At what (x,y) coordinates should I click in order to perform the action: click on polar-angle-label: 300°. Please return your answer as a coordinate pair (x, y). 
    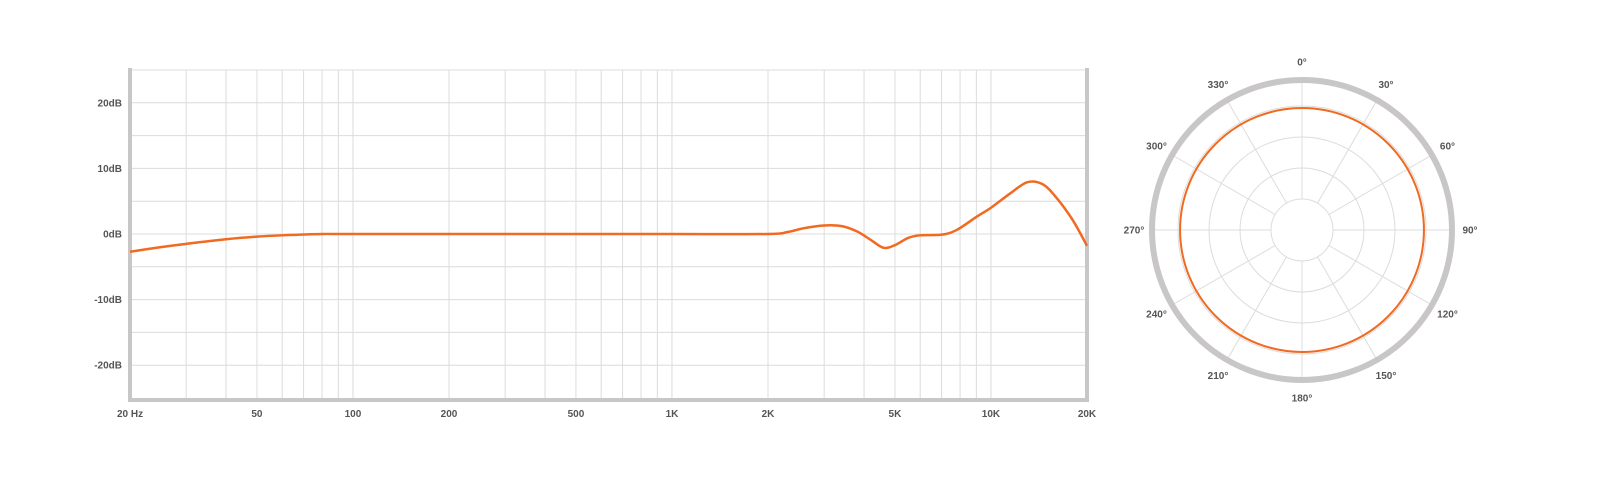
    Looking at the image, I should click on (1156, 147).